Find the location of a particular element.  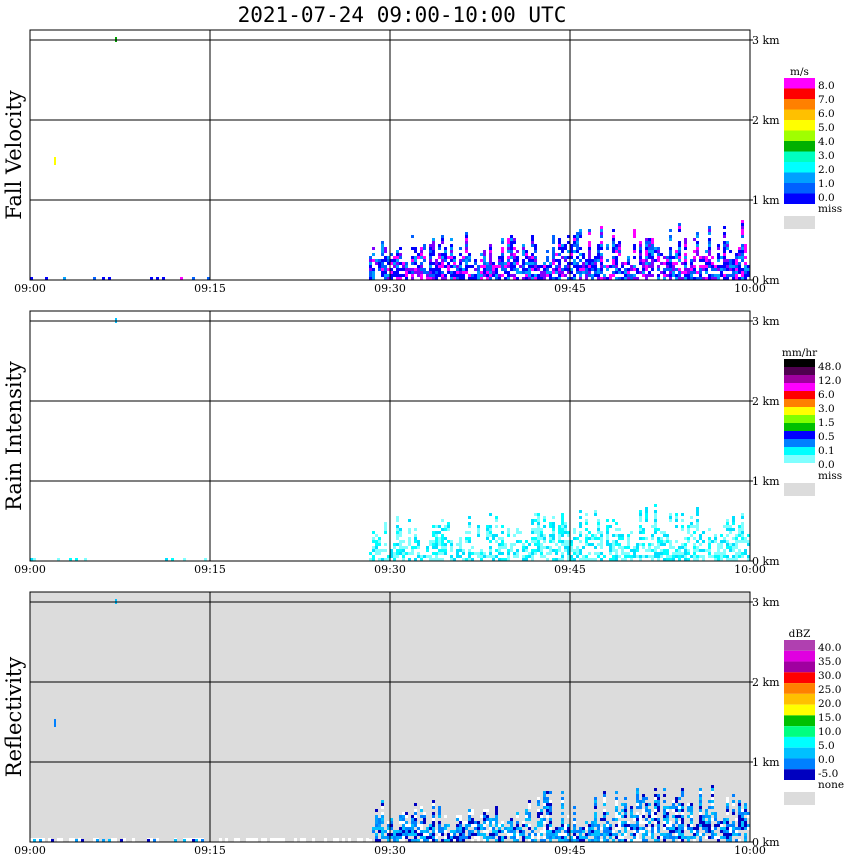

colorbar-band is located at coordinates (799, 387).